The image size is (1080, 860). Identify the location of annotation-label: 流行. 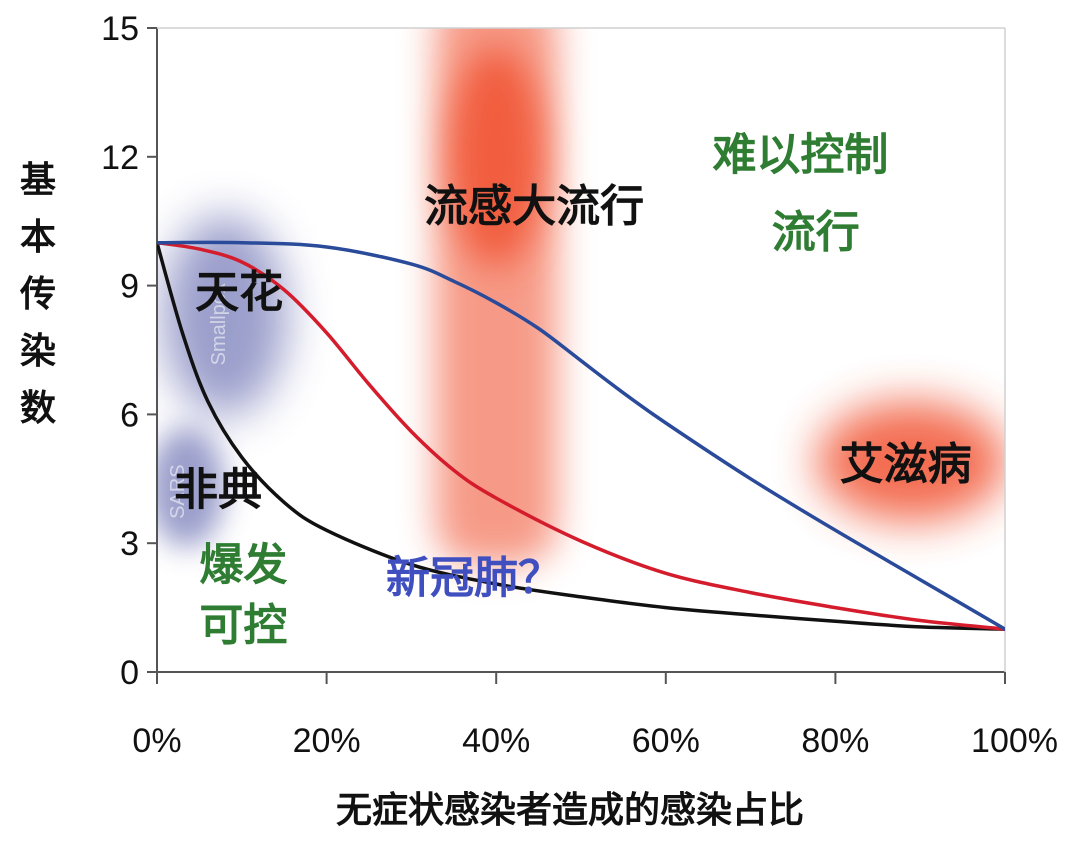
(816, 232).